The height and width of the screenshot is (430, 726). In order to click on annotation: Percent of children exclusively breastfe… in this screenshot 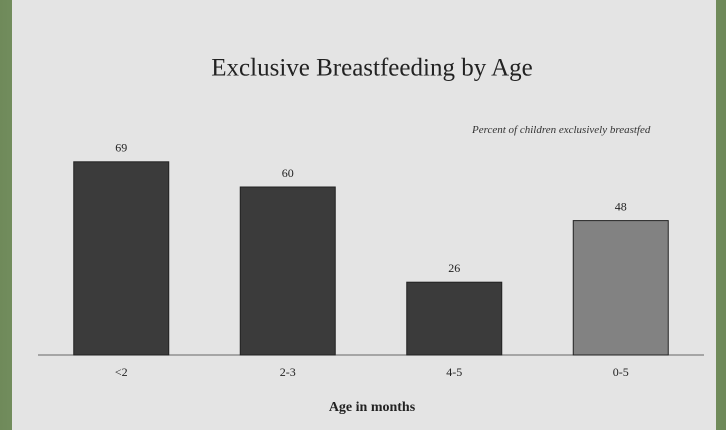, I will do `click(561, 130)`.